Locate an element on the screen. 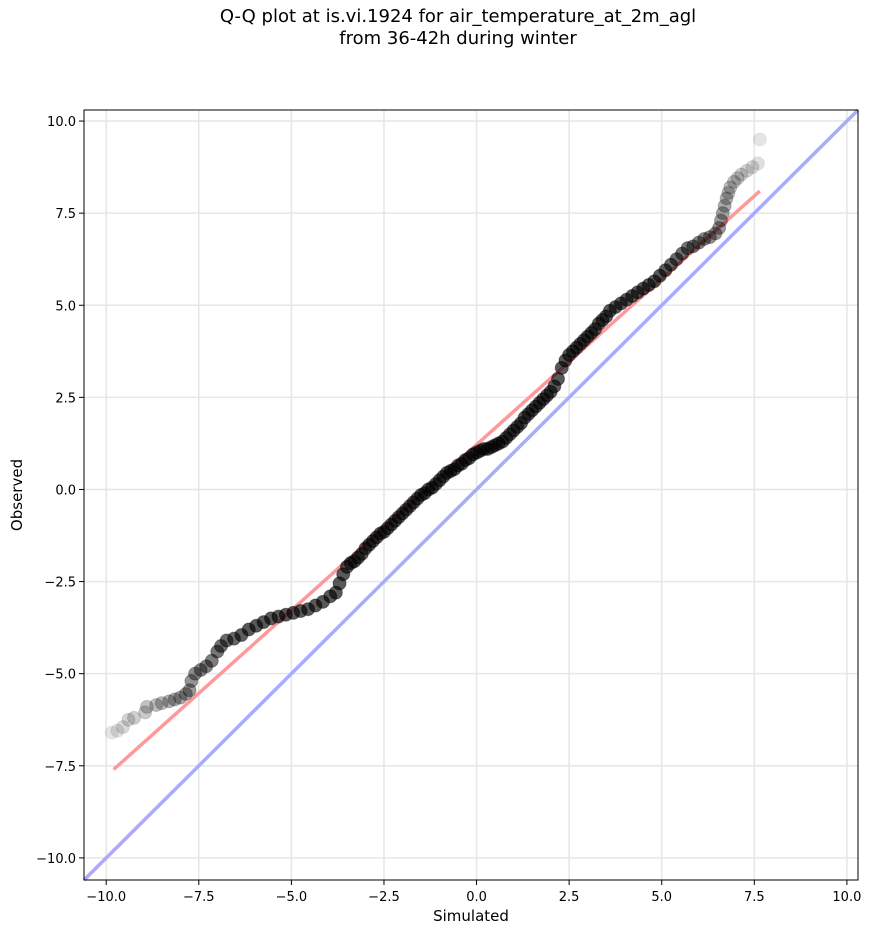 The image size is (869, 934). y-tick-label: 7.5 is located at coordinates (65, 214).